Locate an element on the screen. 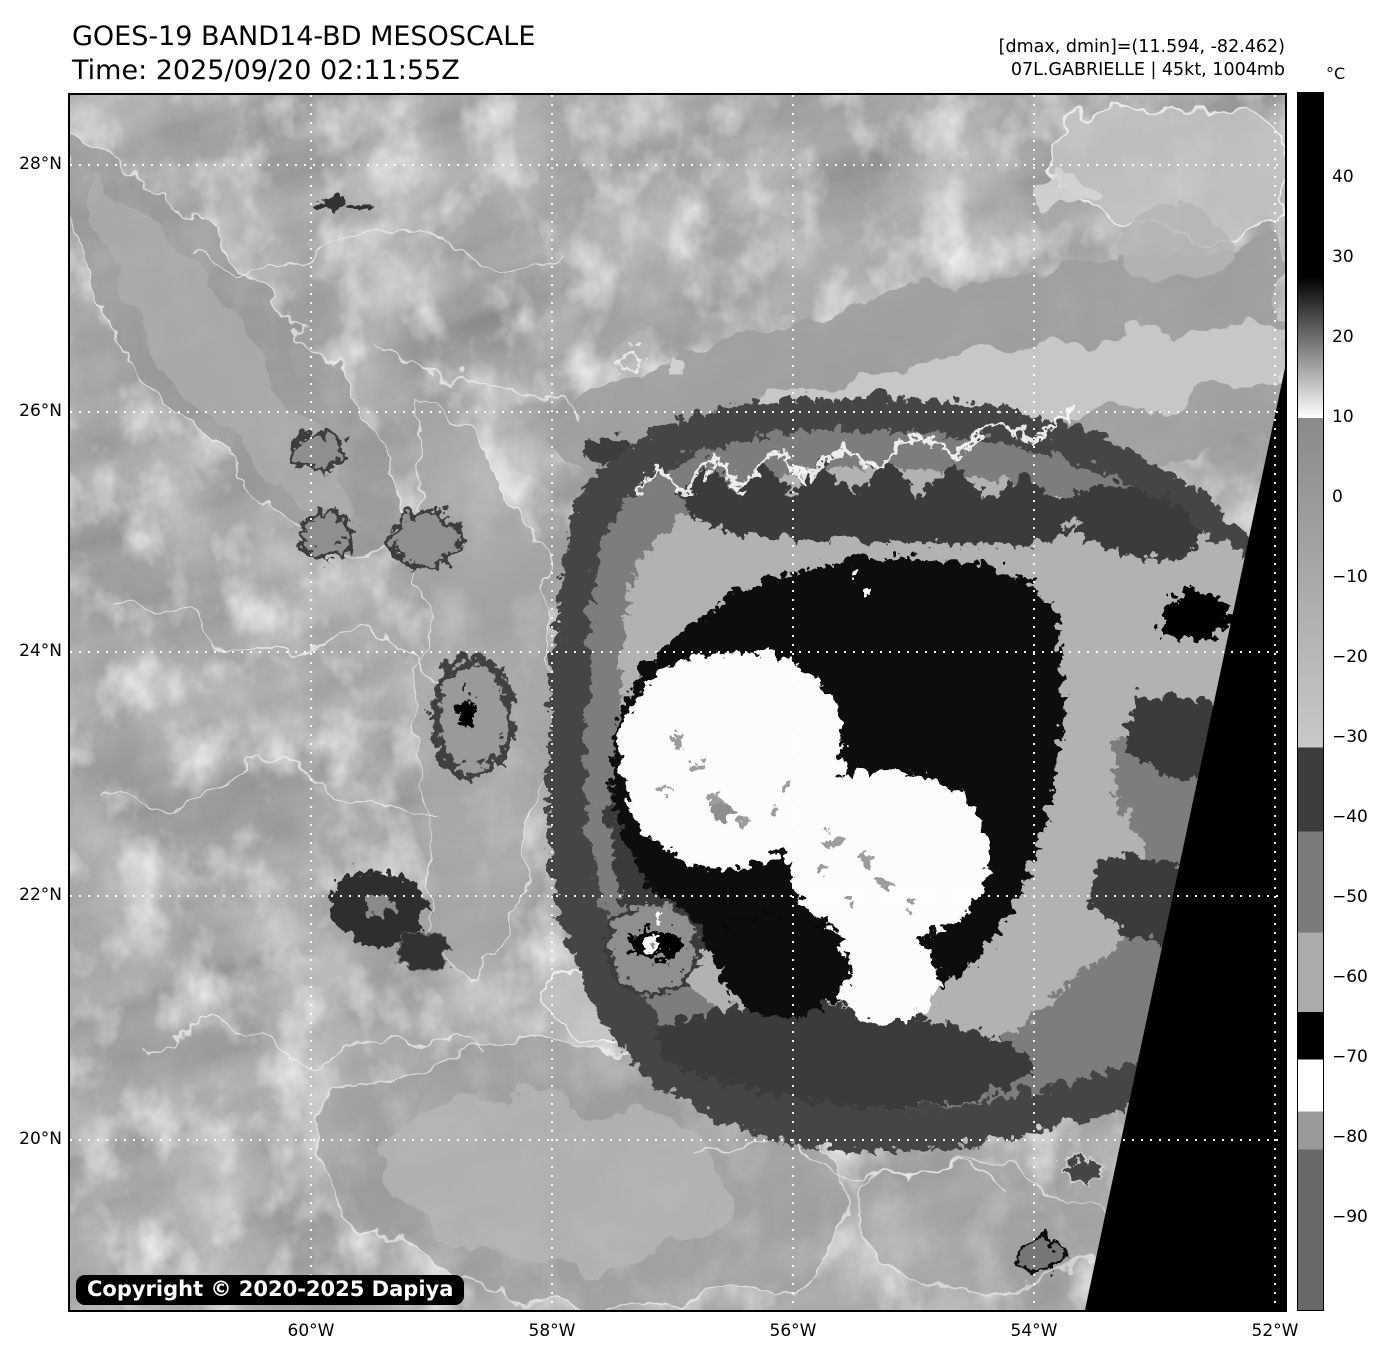  mini-eye-feature is located at coordinates (648, 942).